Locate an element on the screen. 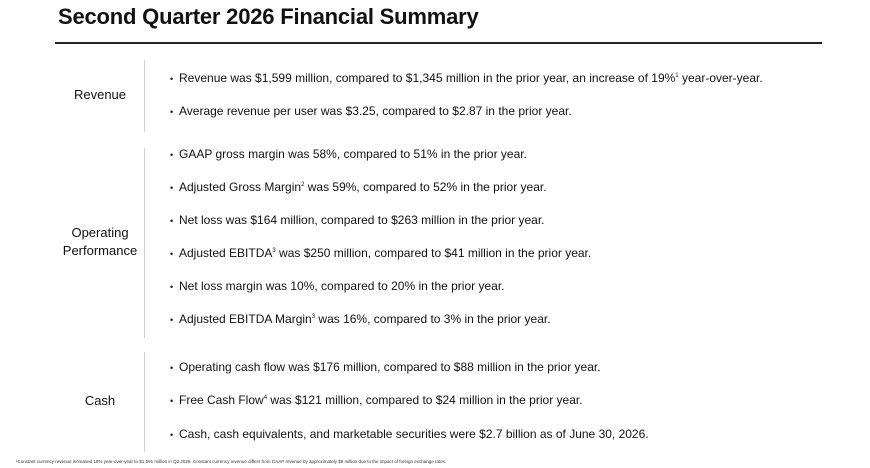 Image resolution: width=870 pixels, height=468 pixels. title-divider is located at coordinates (438, 43).